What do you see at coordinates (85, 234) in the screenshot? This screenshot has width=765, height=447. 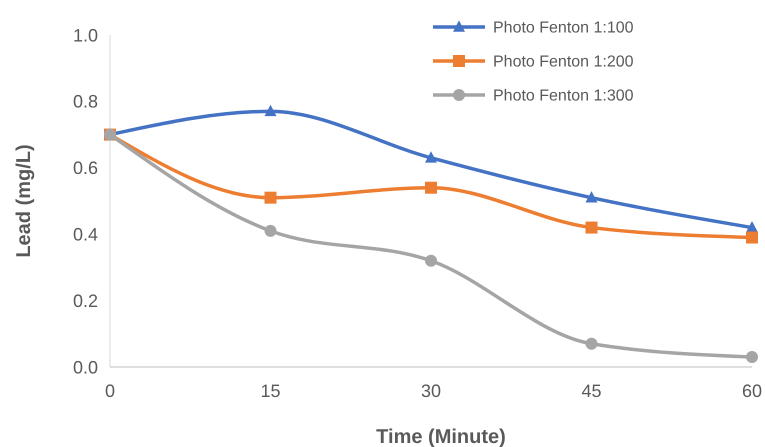 I see `y-tick-label: 0.4` at bounding box center [85, 234].